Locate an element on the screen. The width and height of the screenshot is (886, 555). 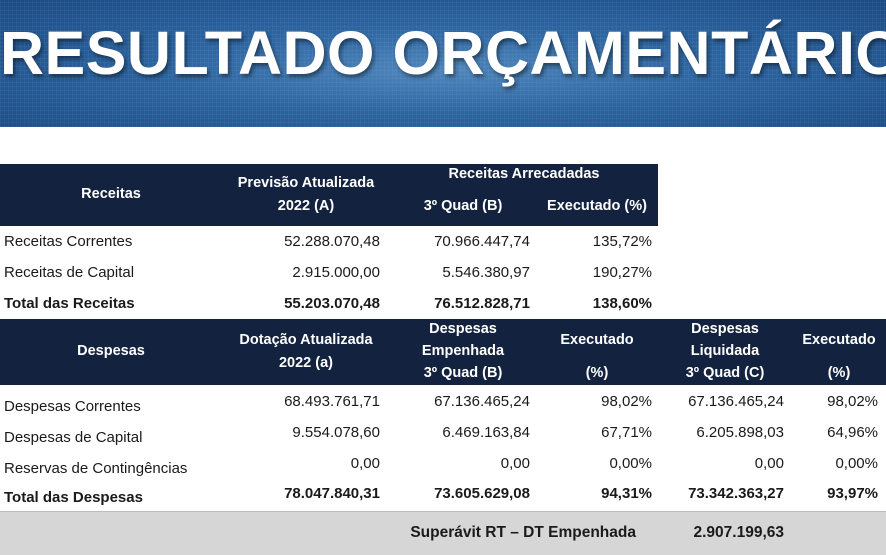
row-label: Reservas de Contingências is located at coordinates (96, 468).